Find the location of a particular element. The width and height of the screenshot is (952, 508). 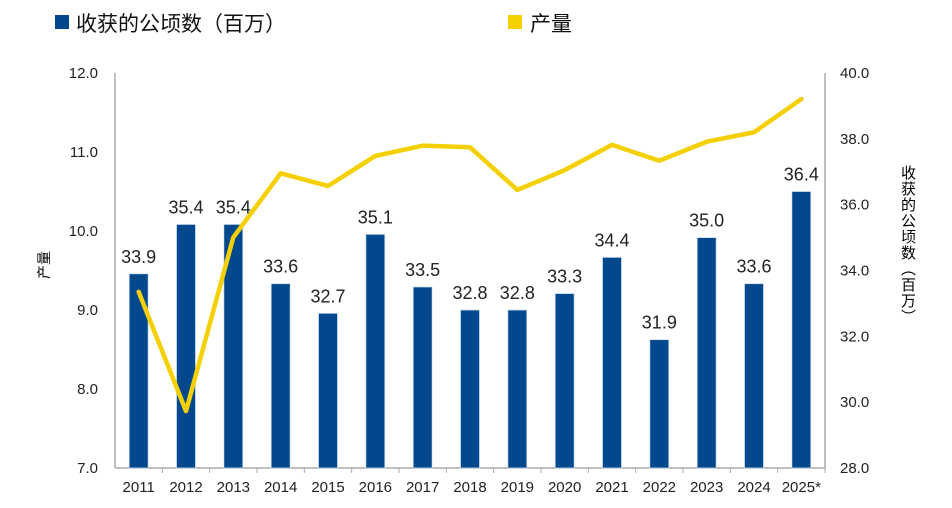

data-label-2012: 35.4 is located at coordinates (185, 207).